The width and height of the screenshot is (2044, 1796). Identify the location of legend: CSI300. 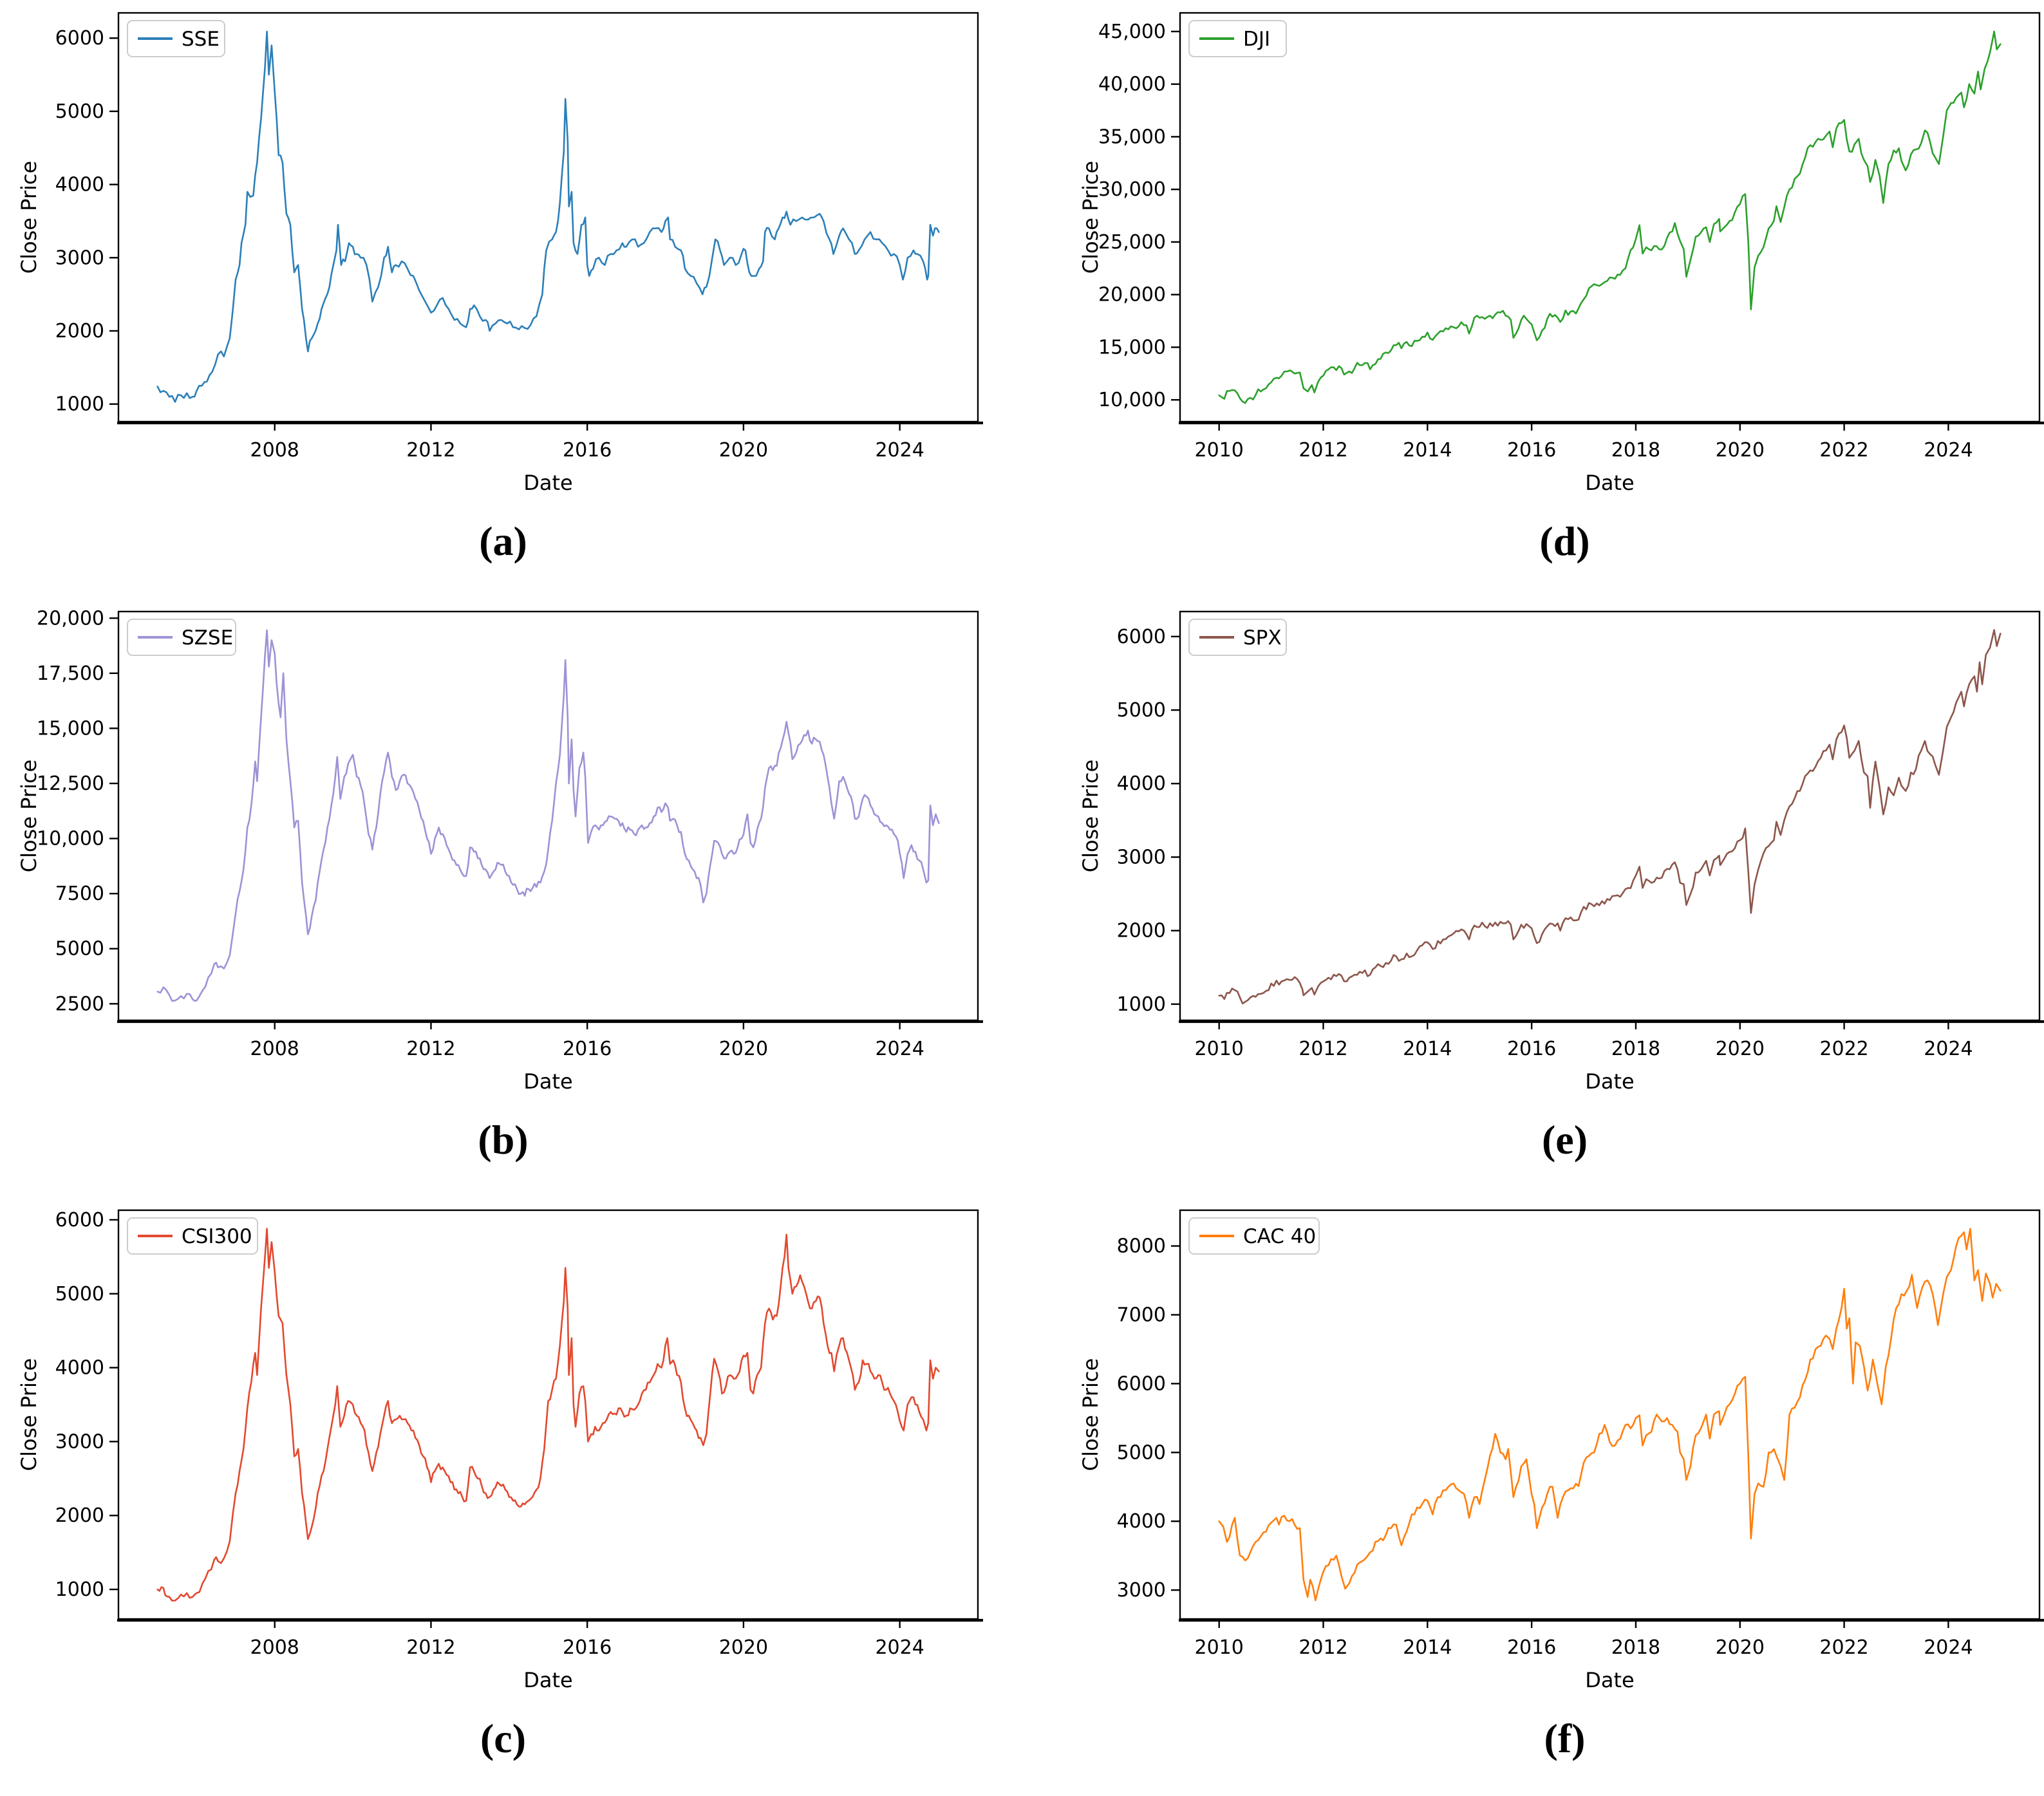
(192, 1236).